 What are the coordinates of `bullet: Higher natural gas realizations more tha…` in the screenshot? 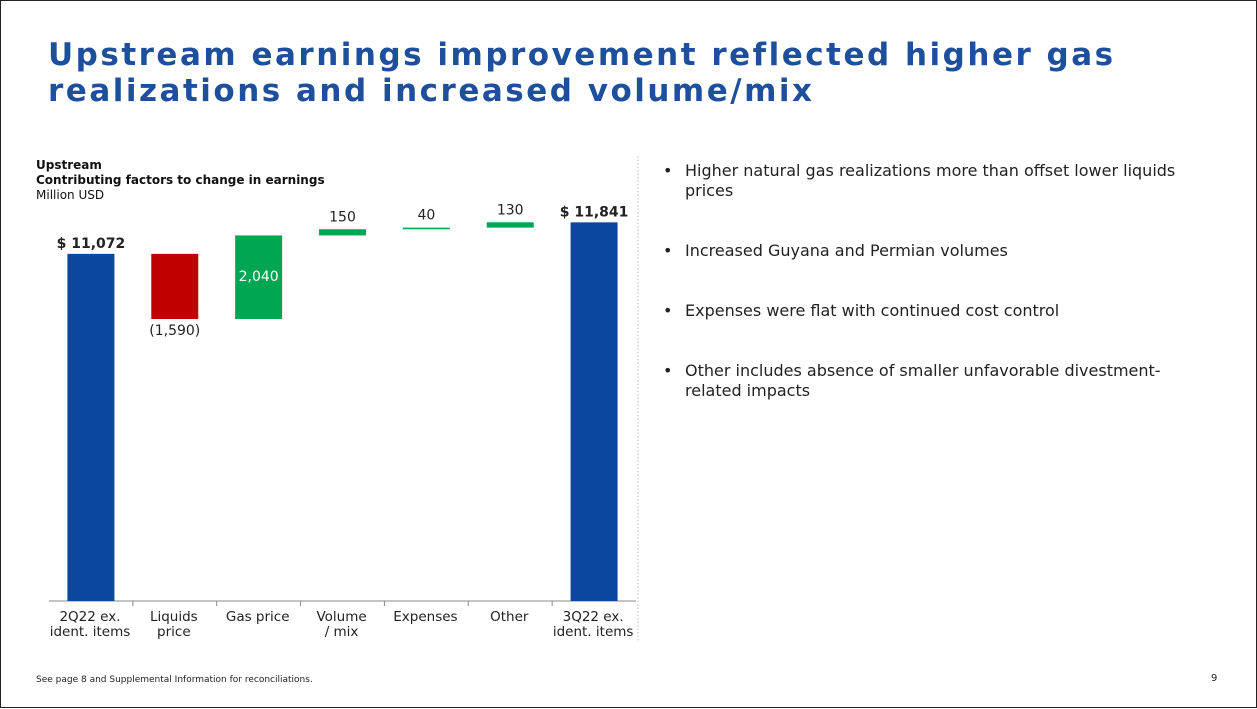 It's located at (936, 181).